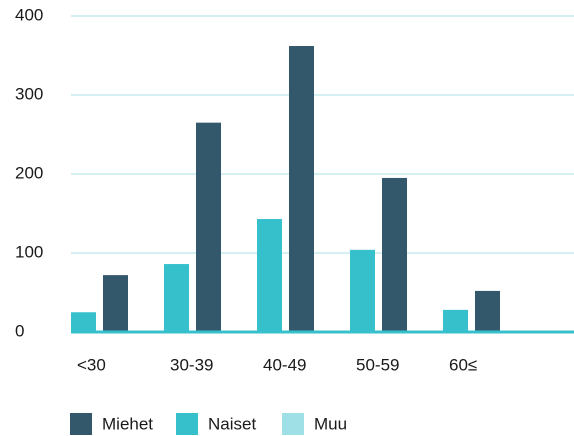  Describe the element at coordinates (29, 251) in the screenshot. I see `y-tick-label: 100` at that location.